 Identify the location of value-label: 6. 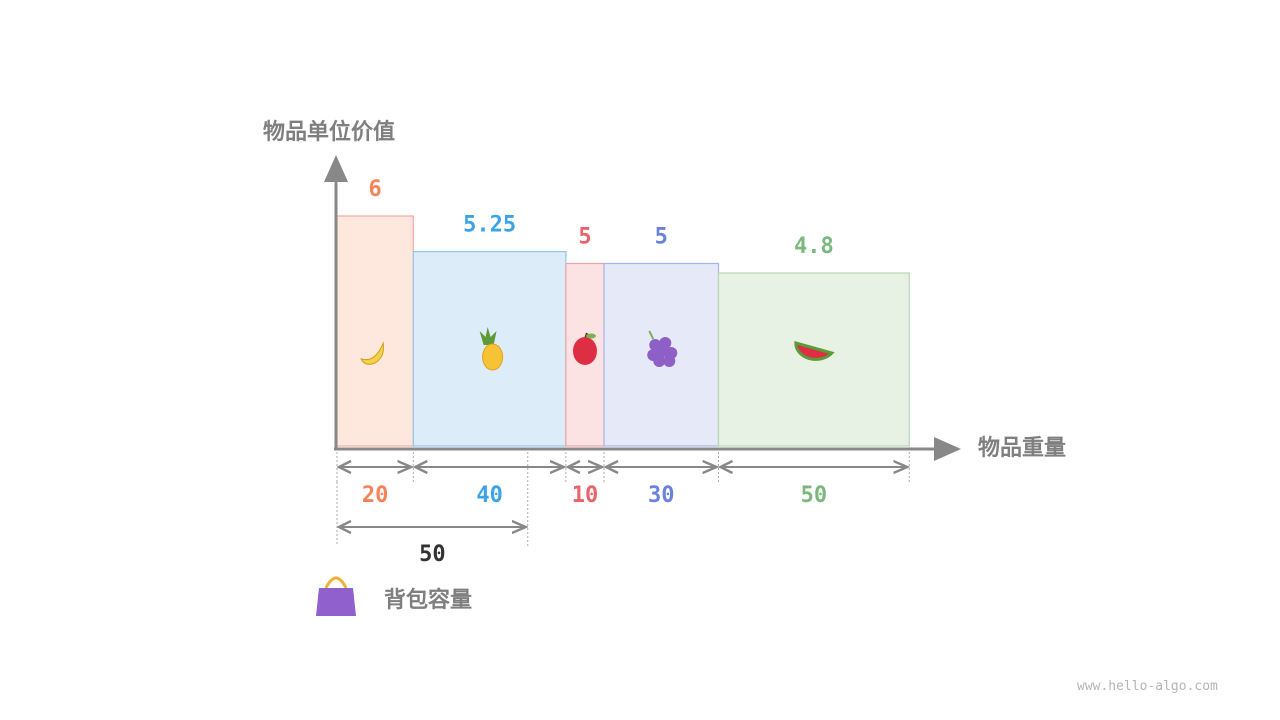
(375, 189).